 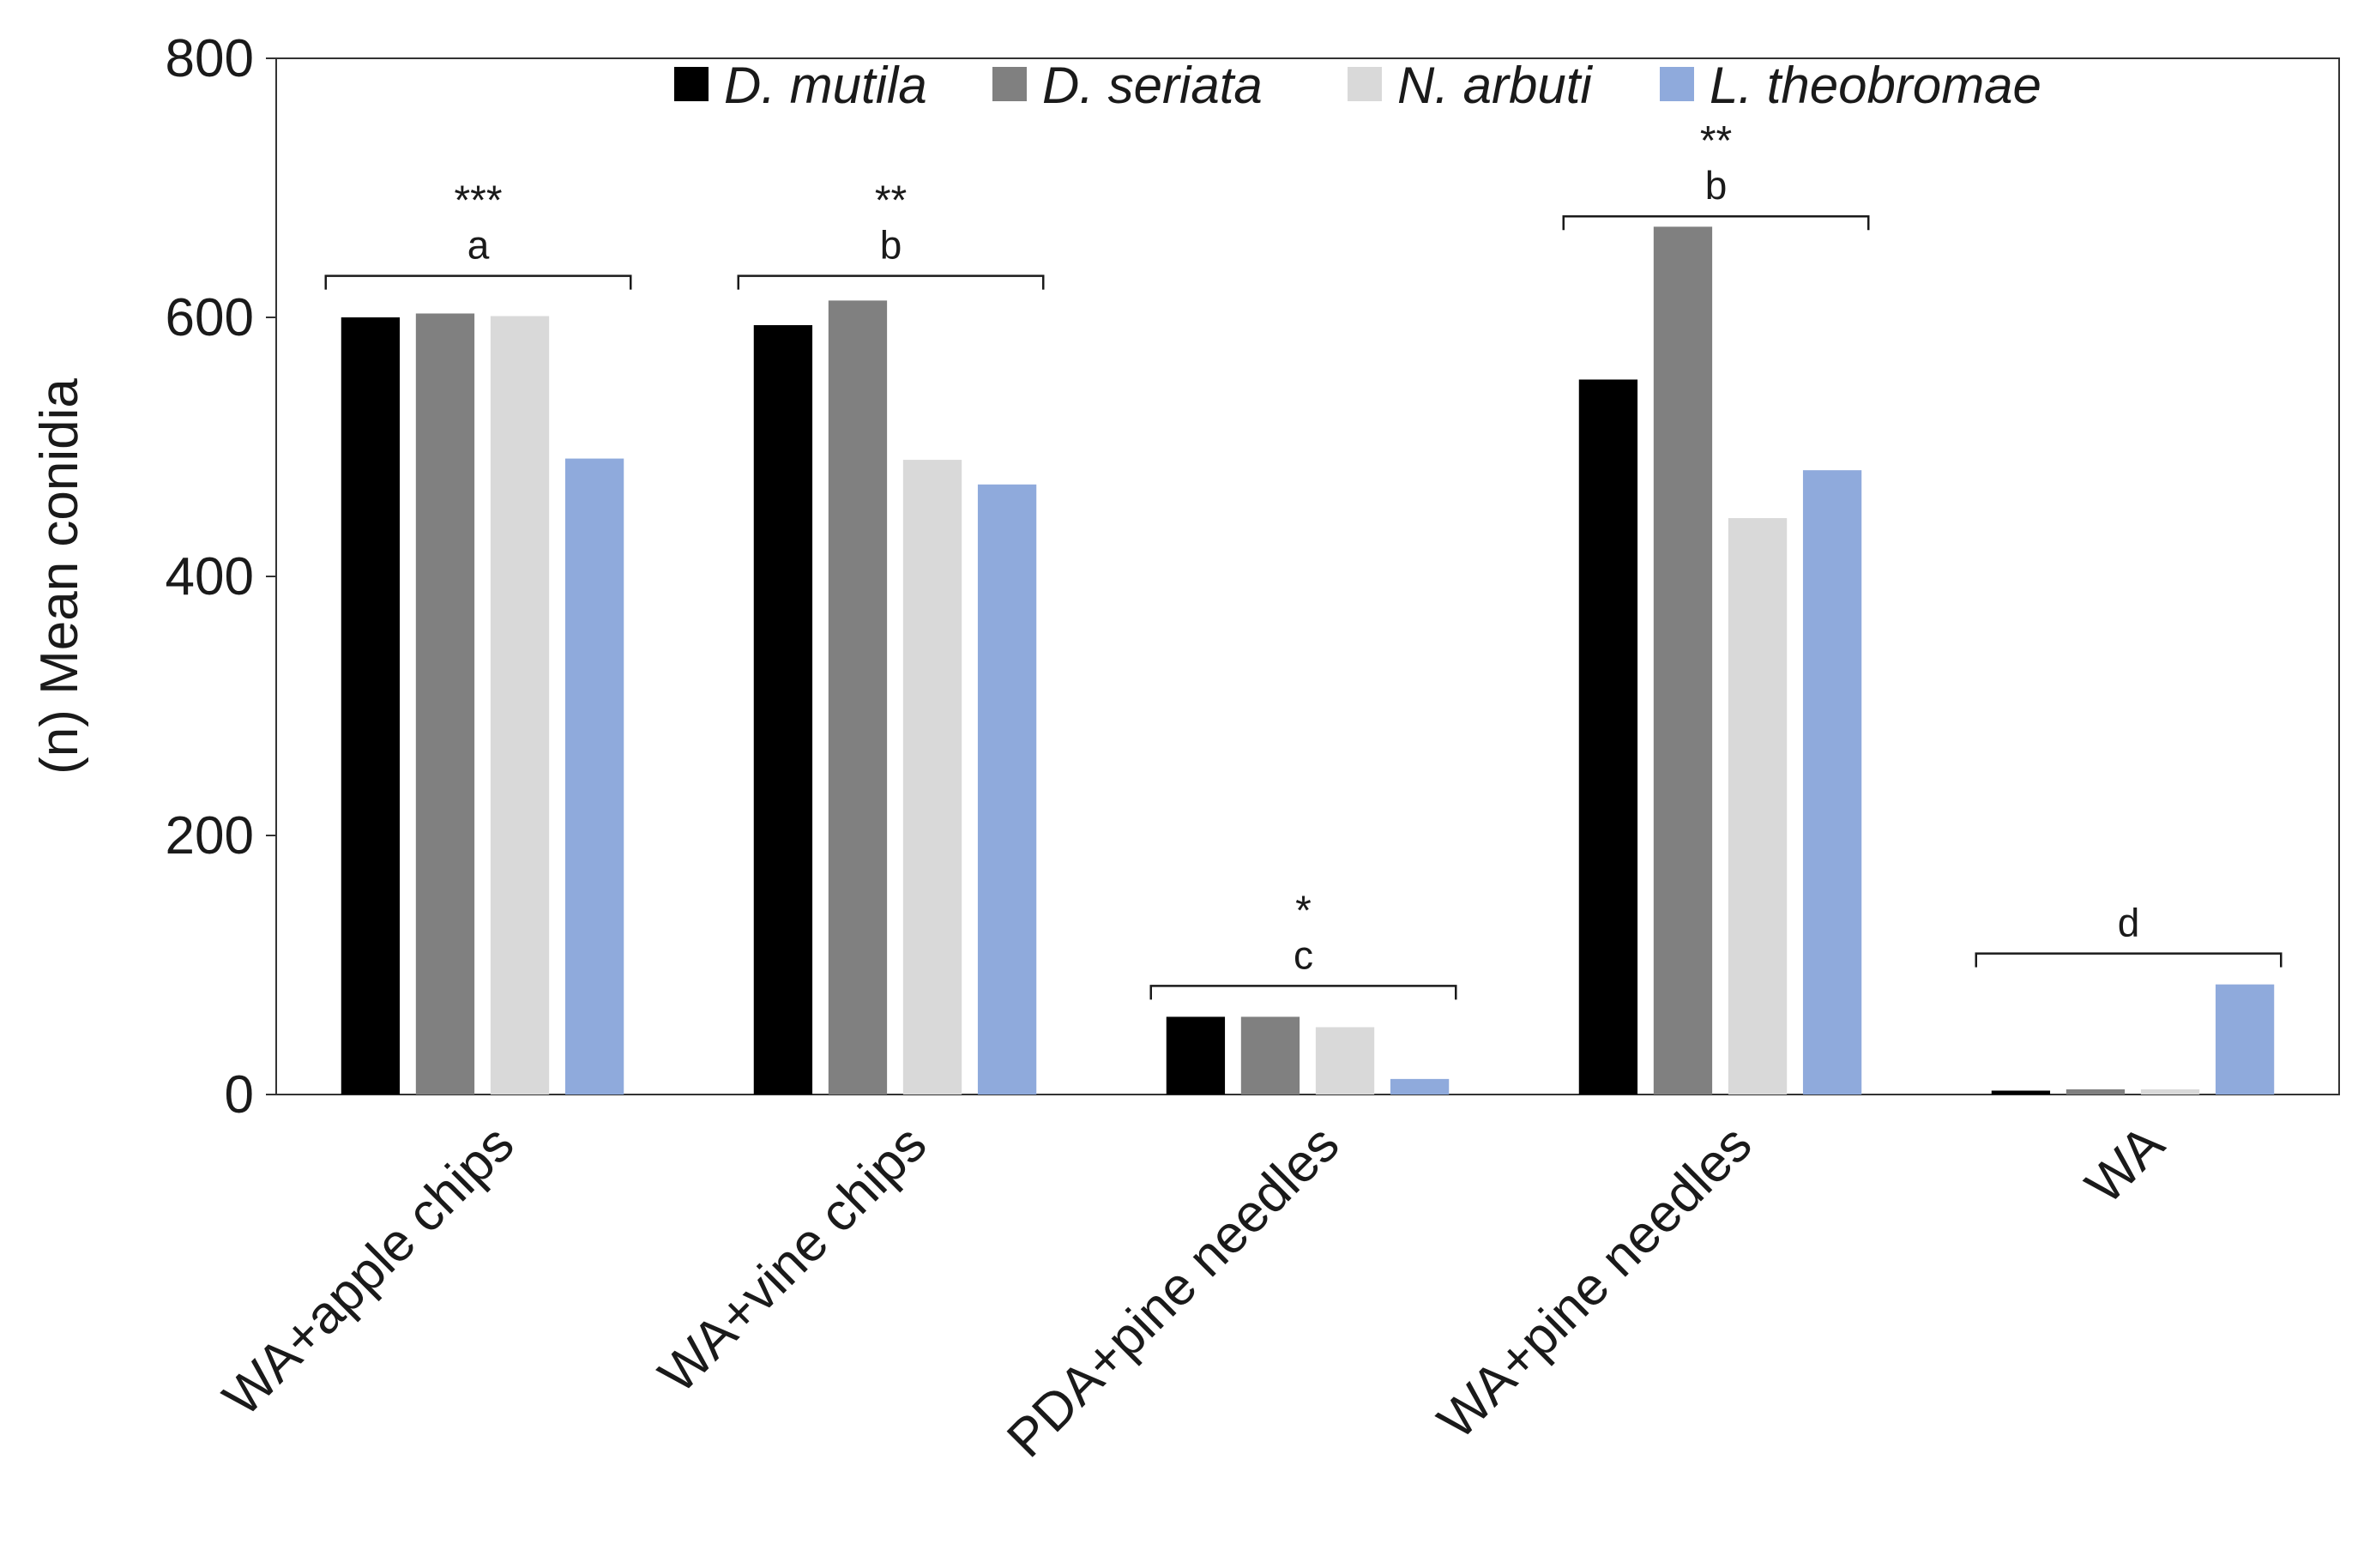 I want to click on legend-label: D. seriata, so click(x=1152, y=85).